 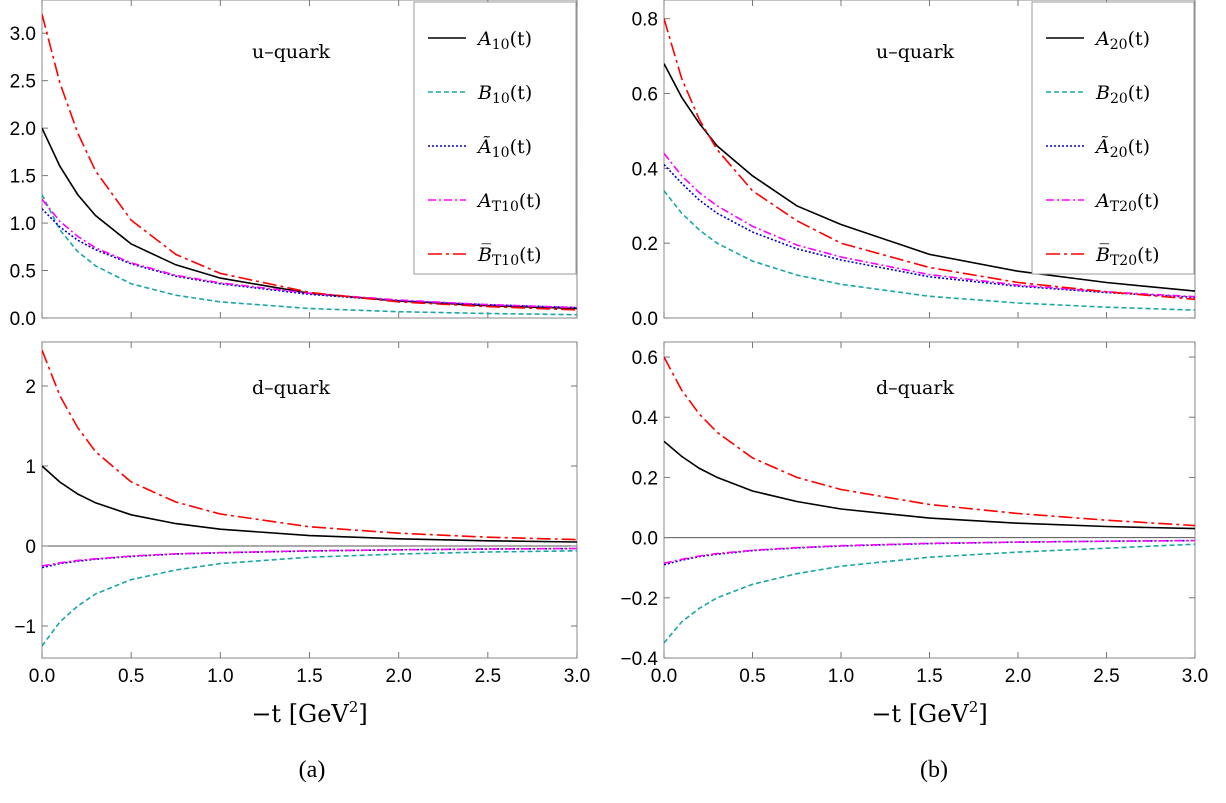 I want to click on caption-a: (a), so click(x=312, y=770).